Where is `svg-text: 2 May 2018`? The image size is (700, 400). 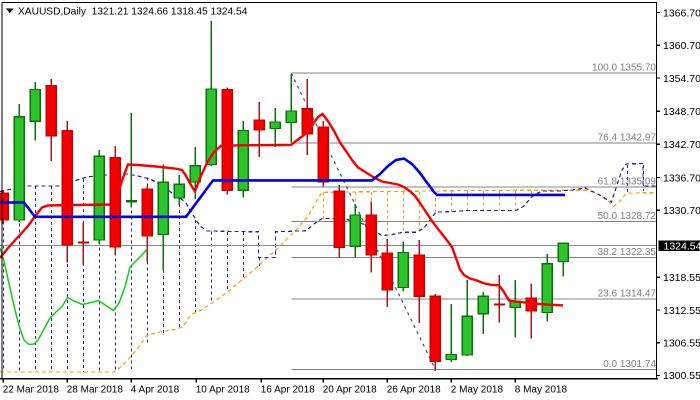 svg-text: 2 May 2018 is located at coordinates (477, 389).